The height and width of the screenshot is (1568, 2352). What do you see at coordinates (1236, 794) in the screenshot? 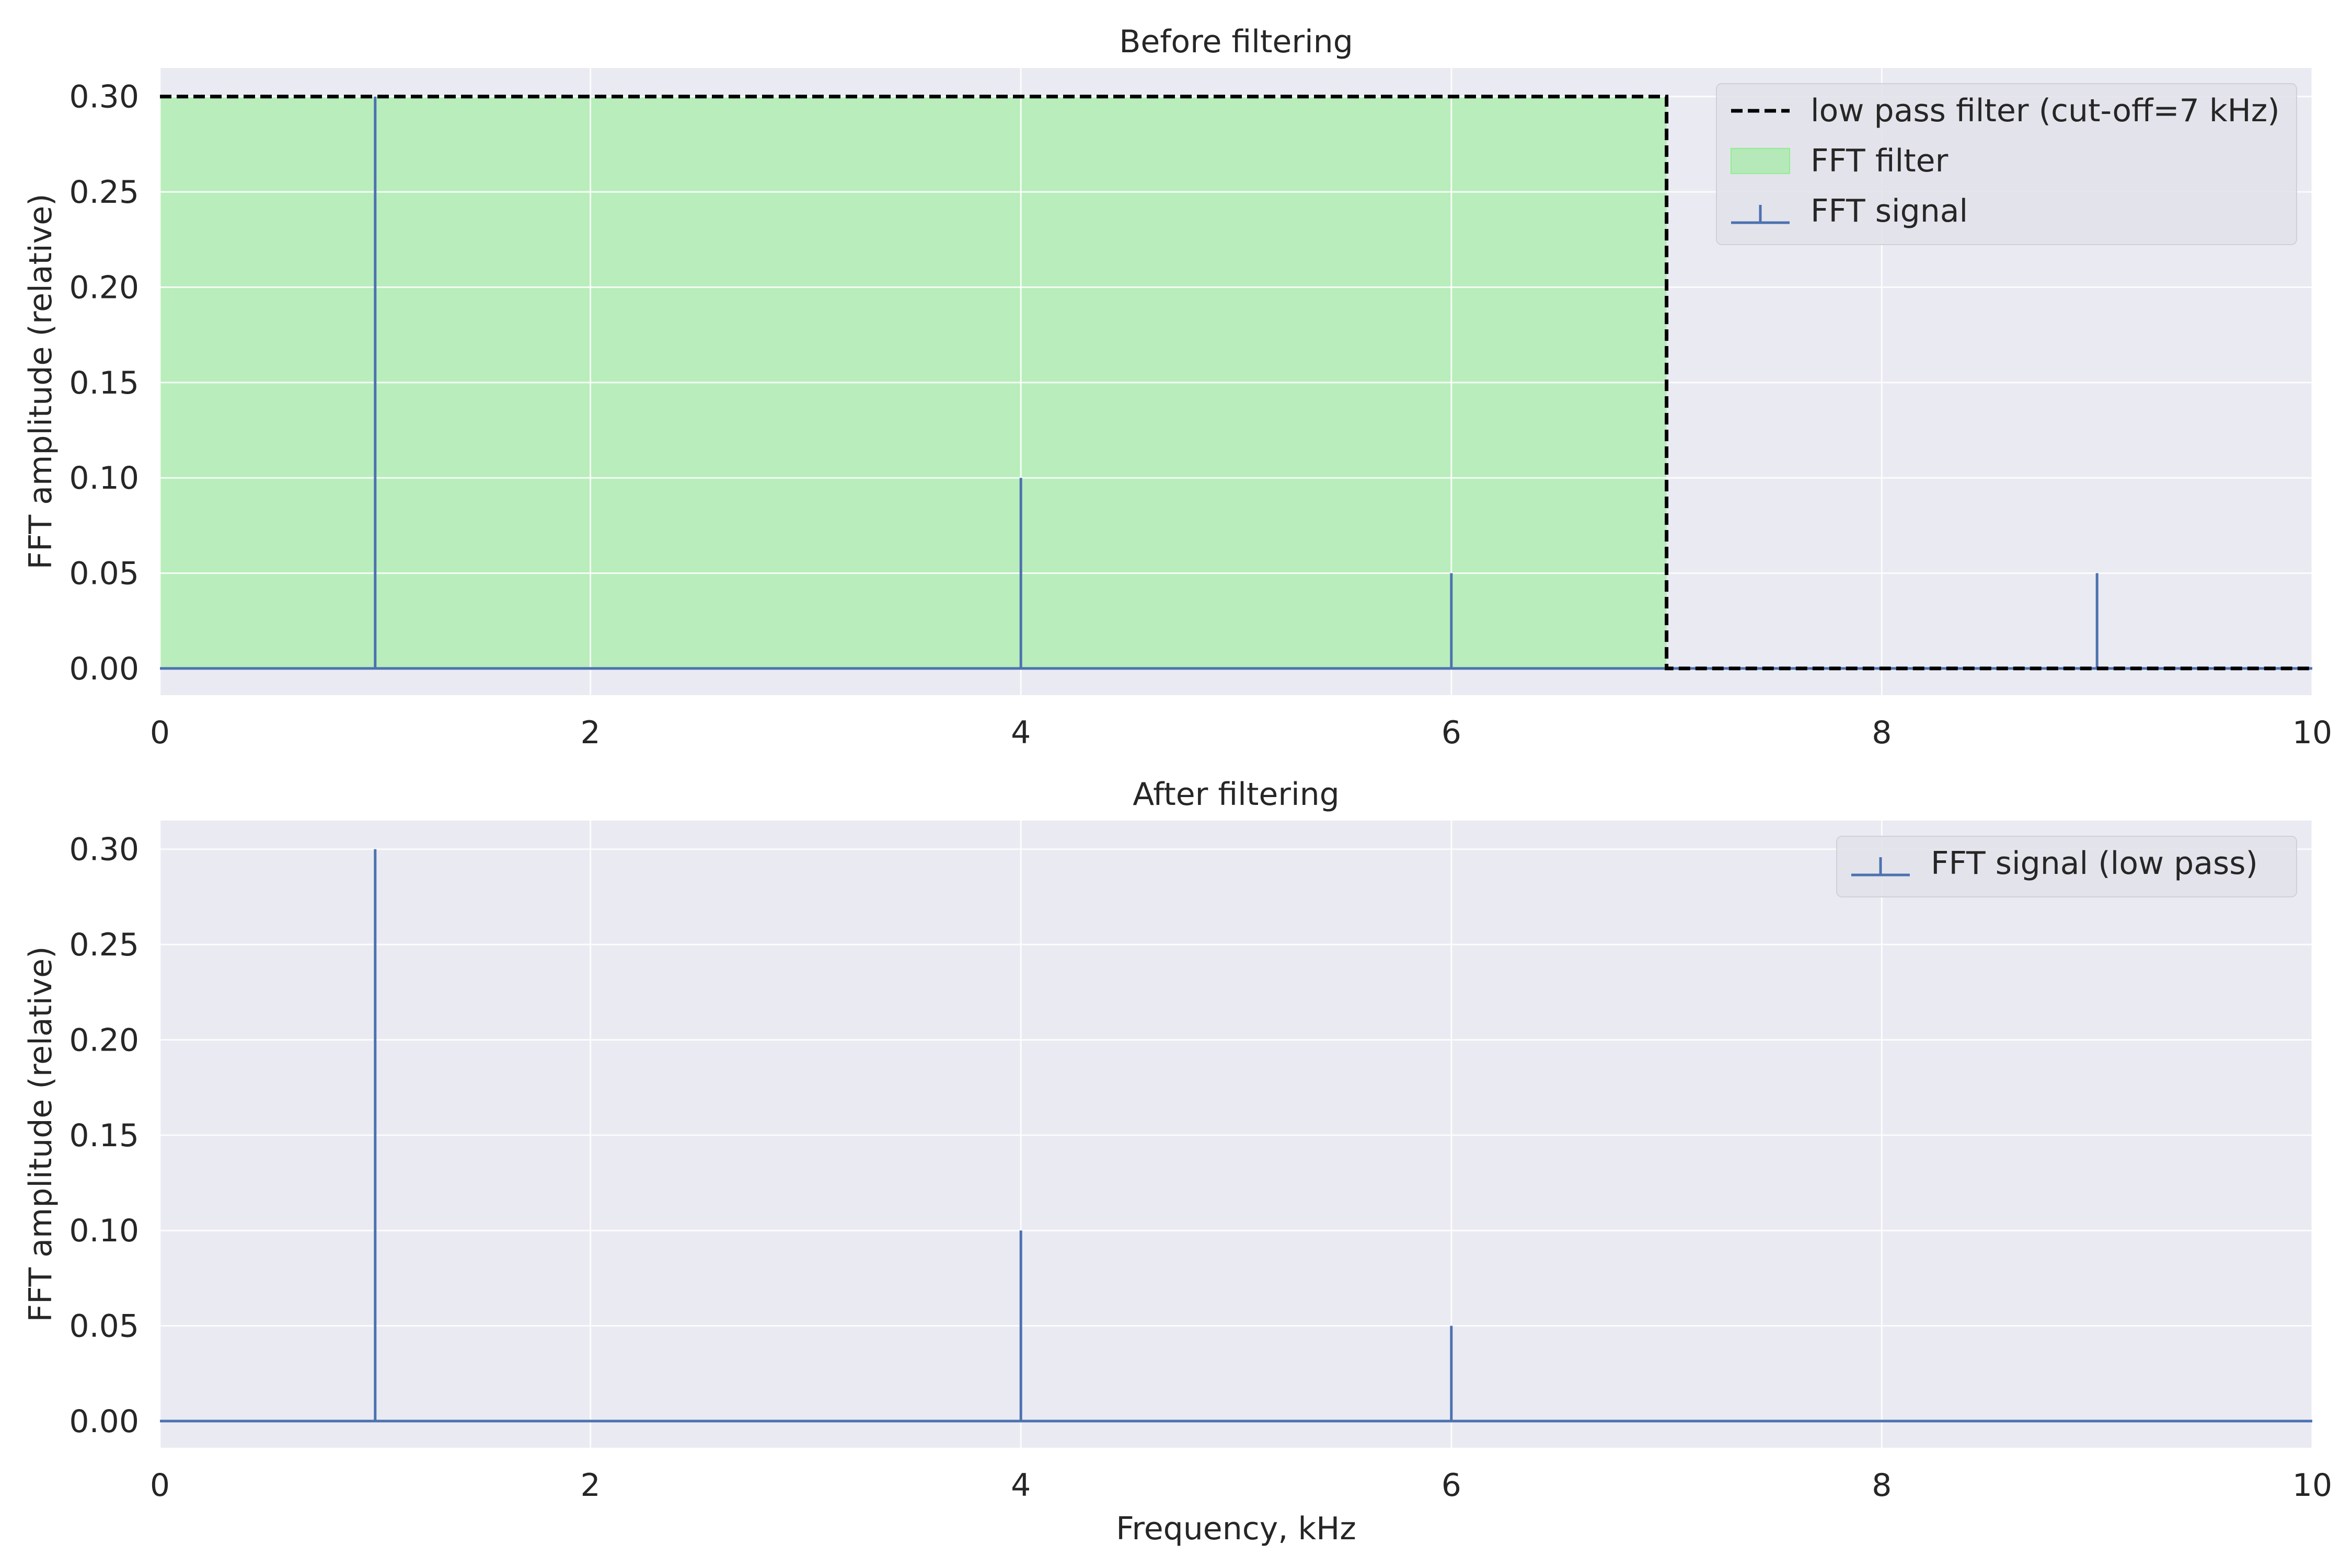
I see `subplot-title: After filtering` at bounding box center [1236, 794].